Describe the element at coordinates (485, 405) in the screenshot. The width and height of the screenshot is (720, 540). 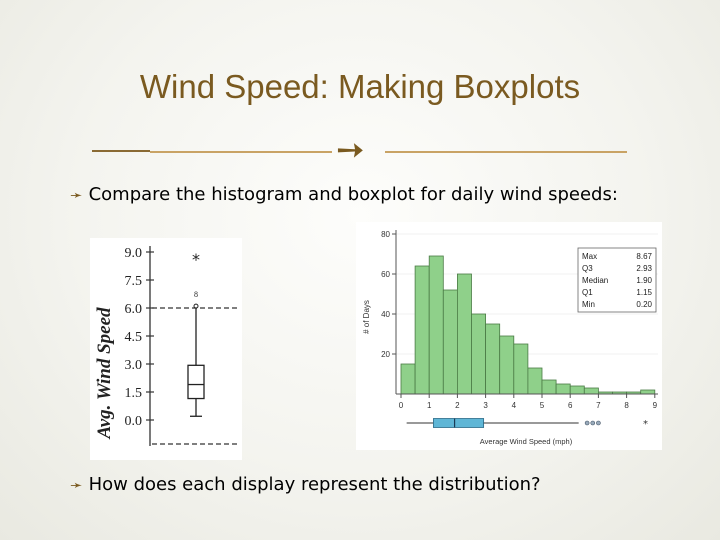
I see `x-tick-label: 3` at that location.